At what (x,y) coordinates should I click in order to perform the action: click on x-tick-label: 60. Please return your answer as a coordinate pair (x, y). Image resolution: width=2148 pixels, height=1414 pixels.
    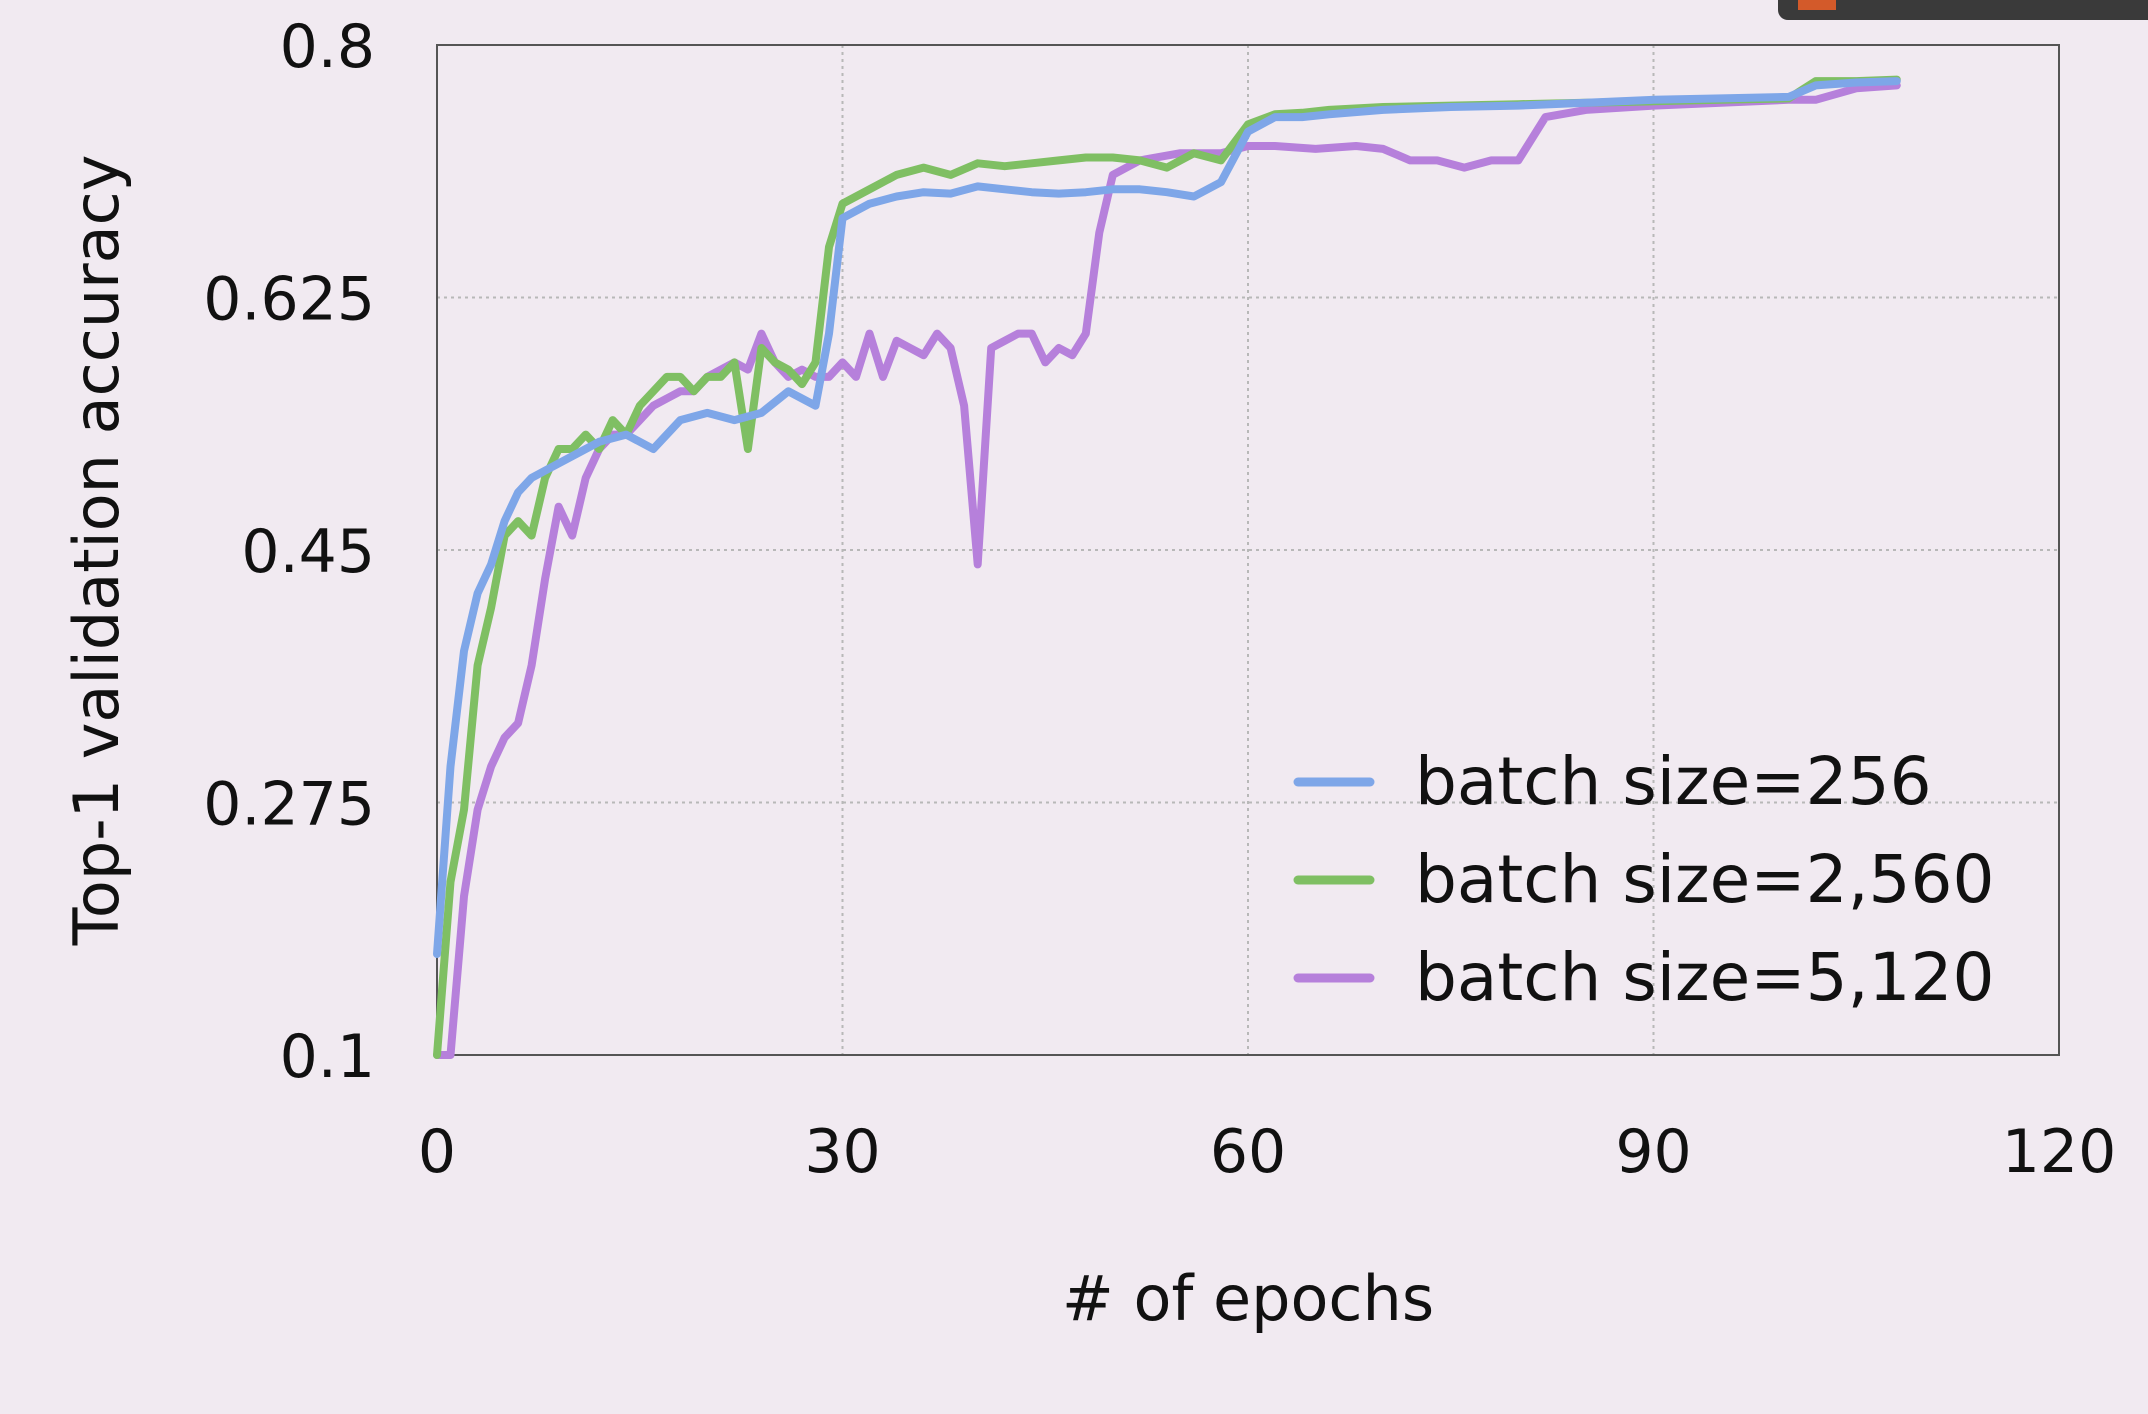
    Looking at the image, I should click on (1248, 1152).